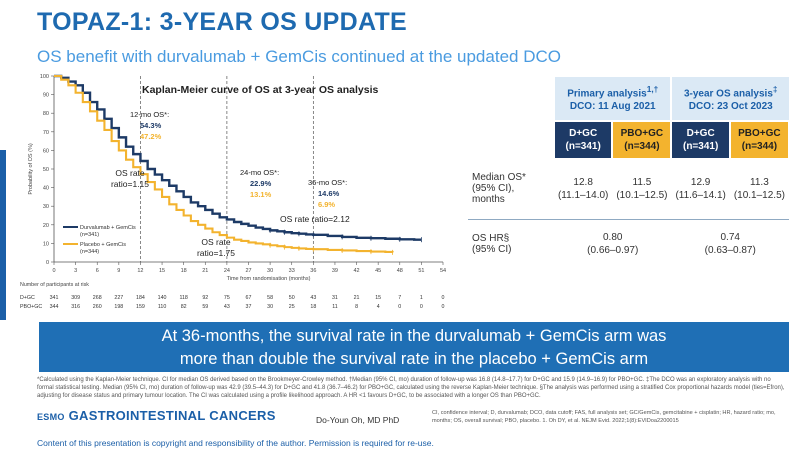  Describe the element at coordinates (3, 235) in the screenshot. I see `left-accent-bar` at that location.